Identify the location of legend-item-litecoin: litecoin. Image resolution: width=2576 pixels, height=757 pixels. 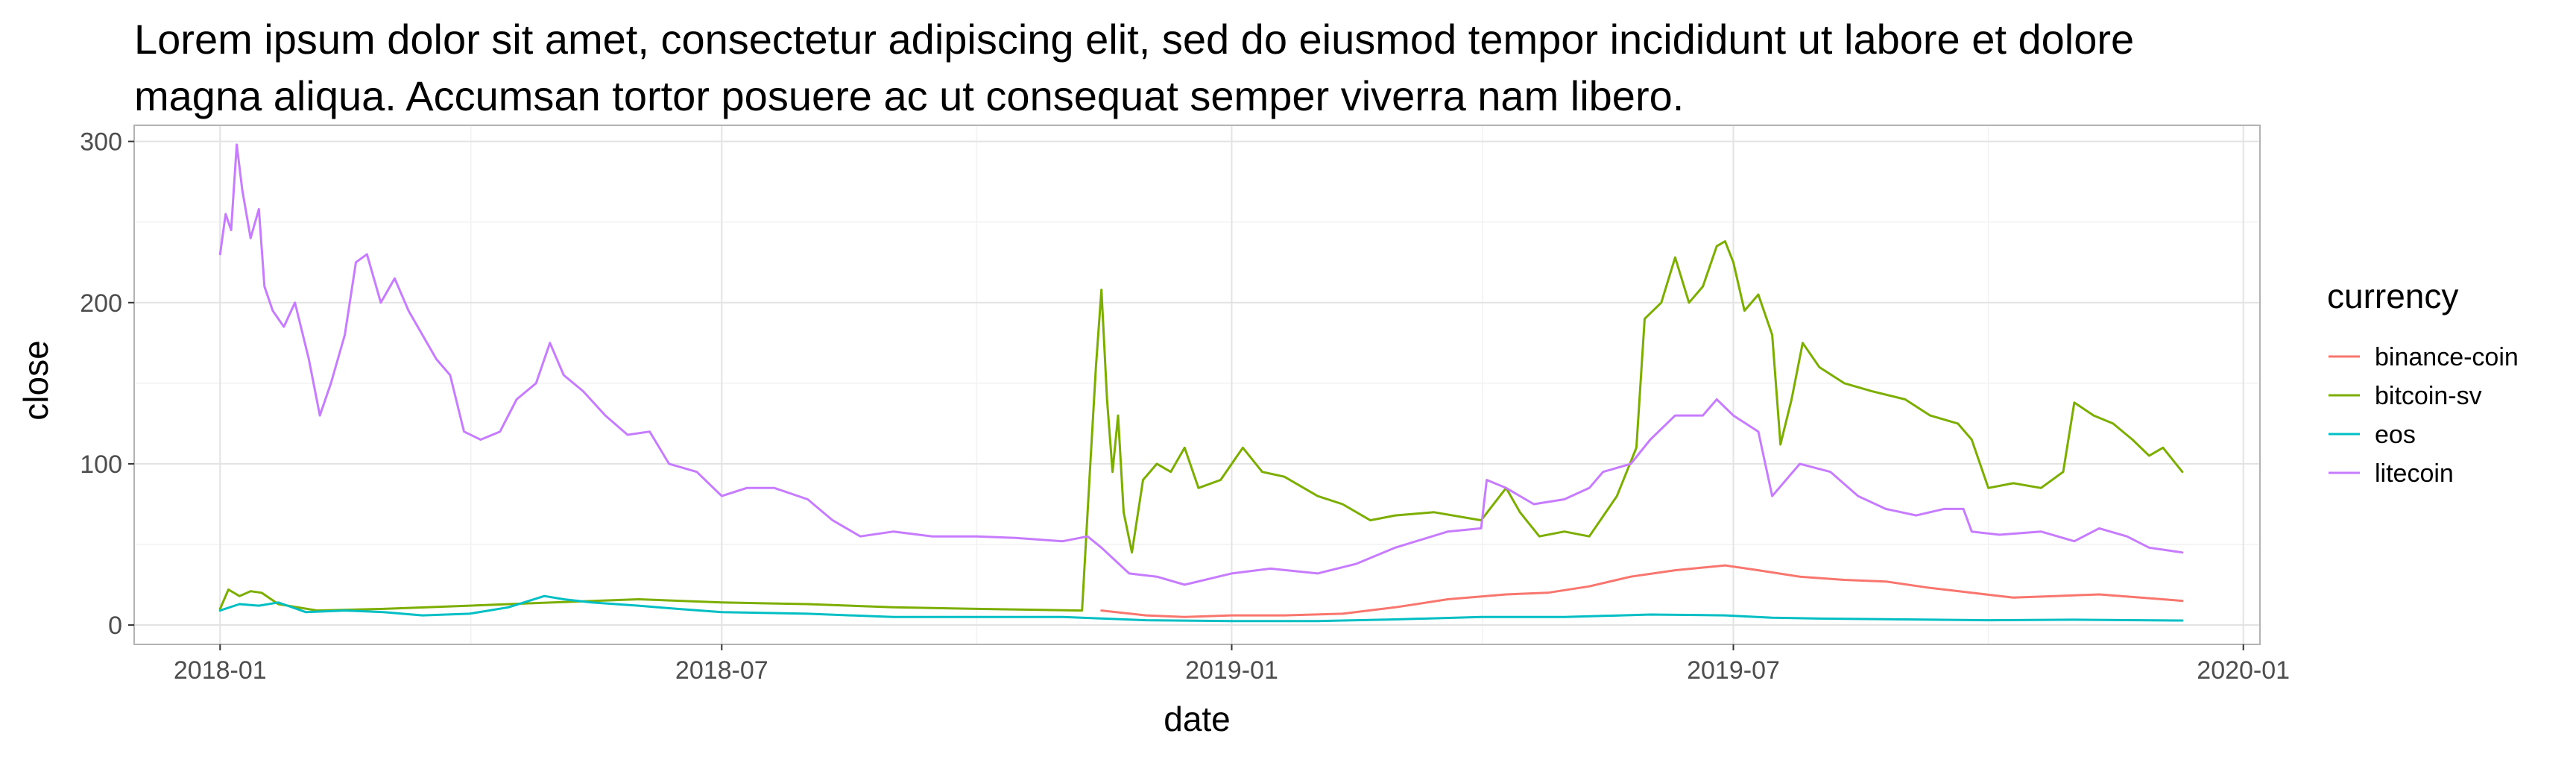
(2391, 473).